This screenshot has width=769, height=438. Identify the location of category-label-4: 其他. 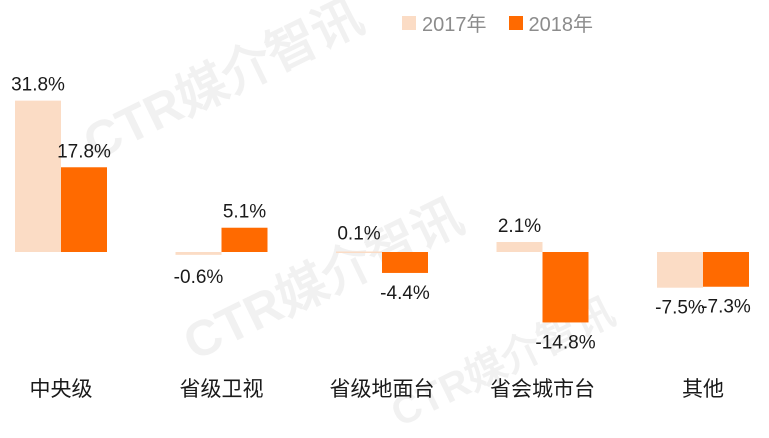
(703, 389).